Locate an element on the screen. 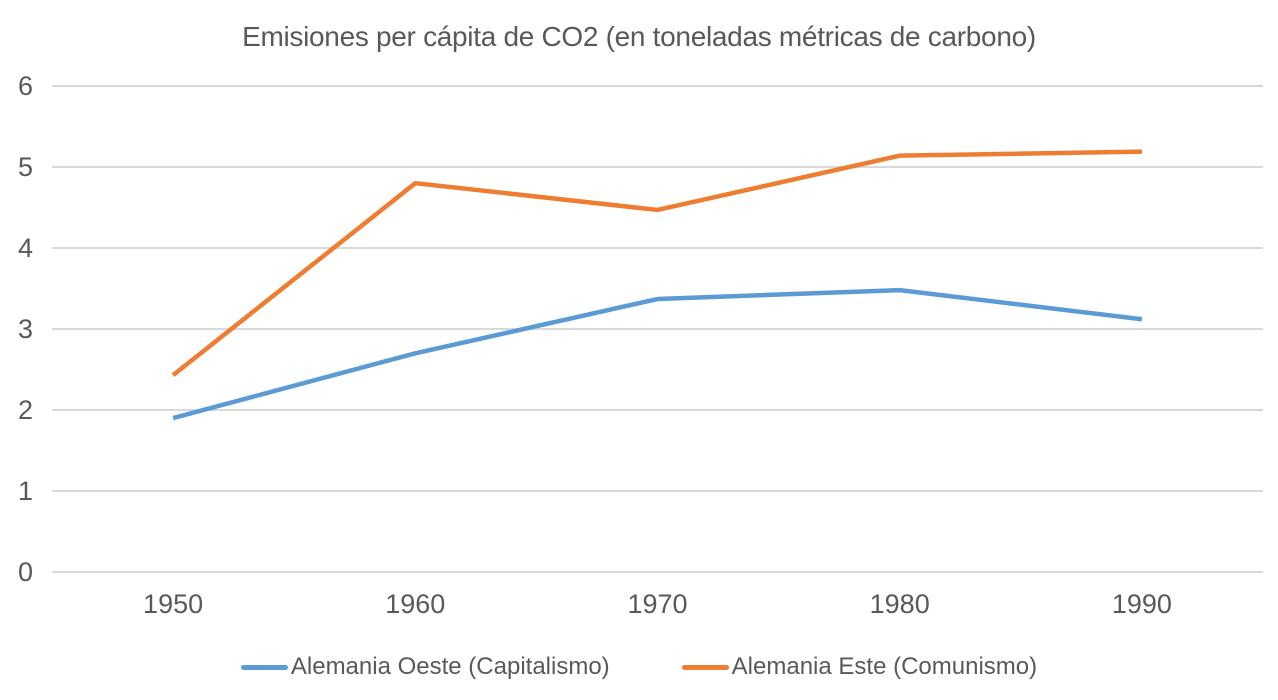 This screenshot has height=700, width=1278. x-axis-tick-label-1970: 1970 is located at coordinates (657, 604).